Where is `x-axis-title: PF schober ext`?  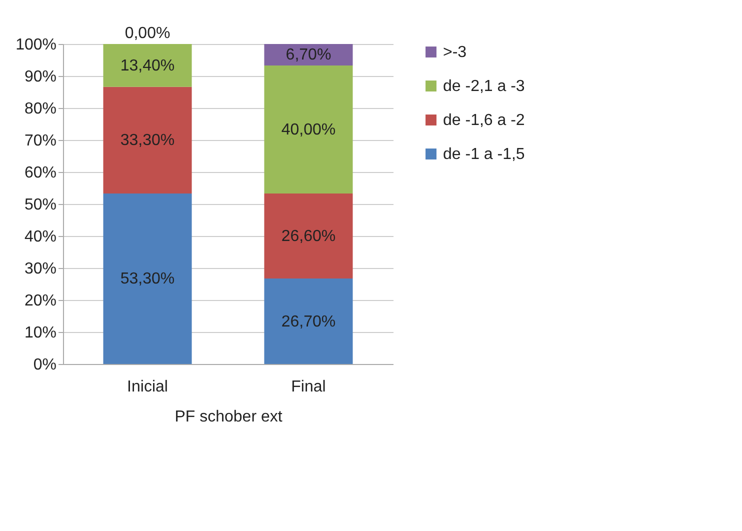 x-axis-title: PF schober ext is located at coordinates (228, 417).